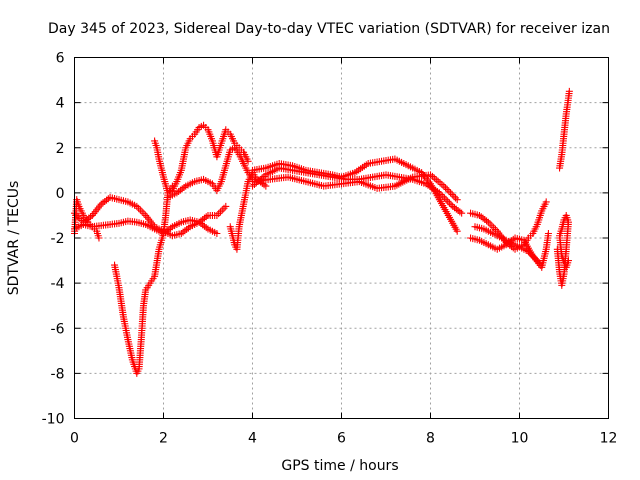 The image size is (640, 480). Describe the element at coordinates (58, 374) in the screenshot. I see `y-tick-label: -8` at that location.